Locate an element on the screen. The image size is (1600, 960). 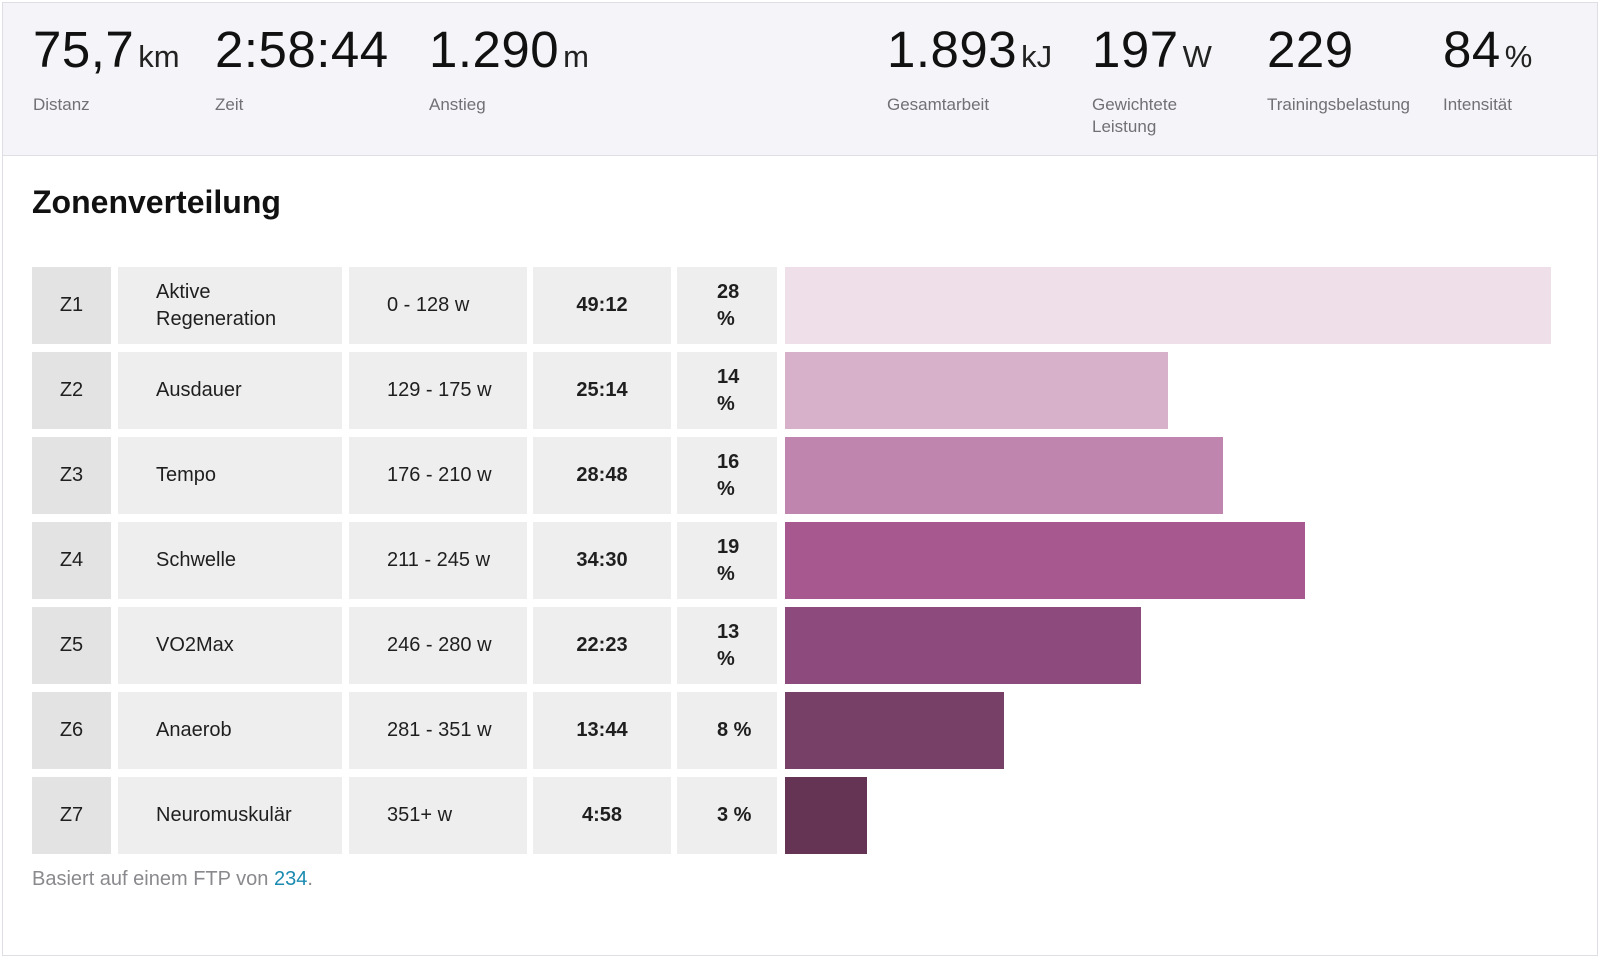
stat-distance: 75,7 km Distanz is located at coordinates (106, 68).